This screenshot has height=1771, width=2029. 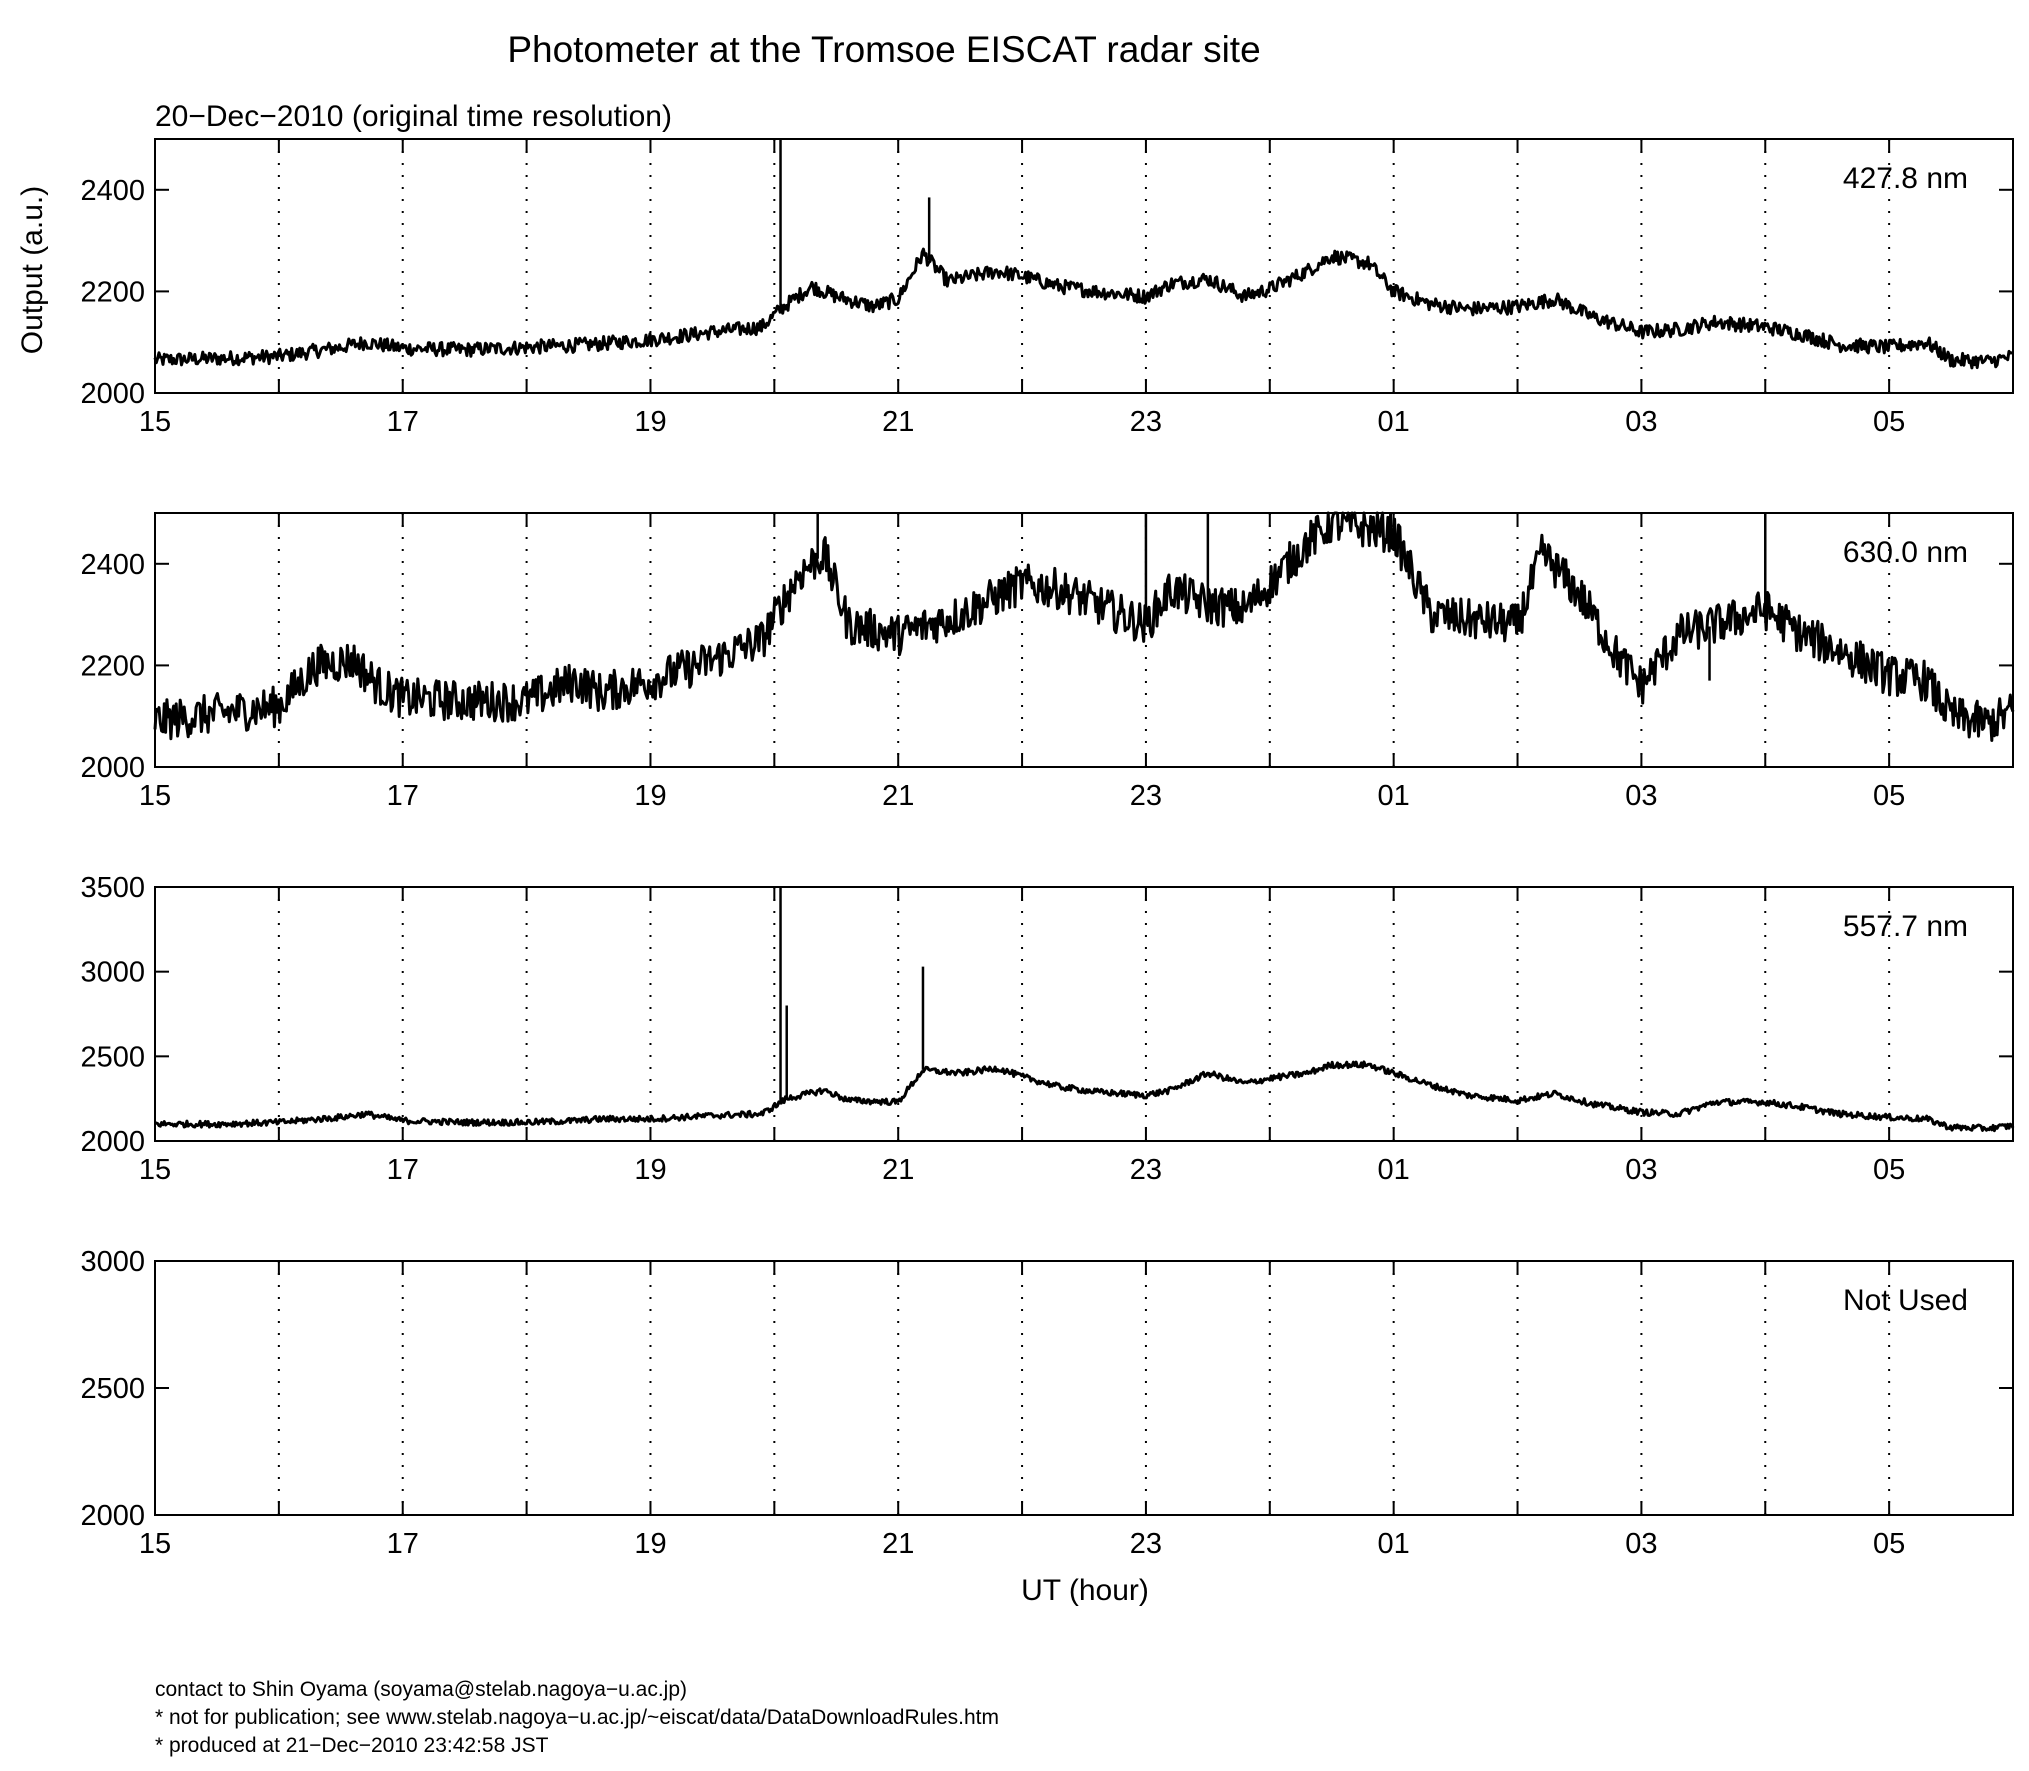 What do you see at coordinates (1905, 178) in the screenshot?
I see `wavelength-label: 427.8 nm` at bounding box center [1905, 178].